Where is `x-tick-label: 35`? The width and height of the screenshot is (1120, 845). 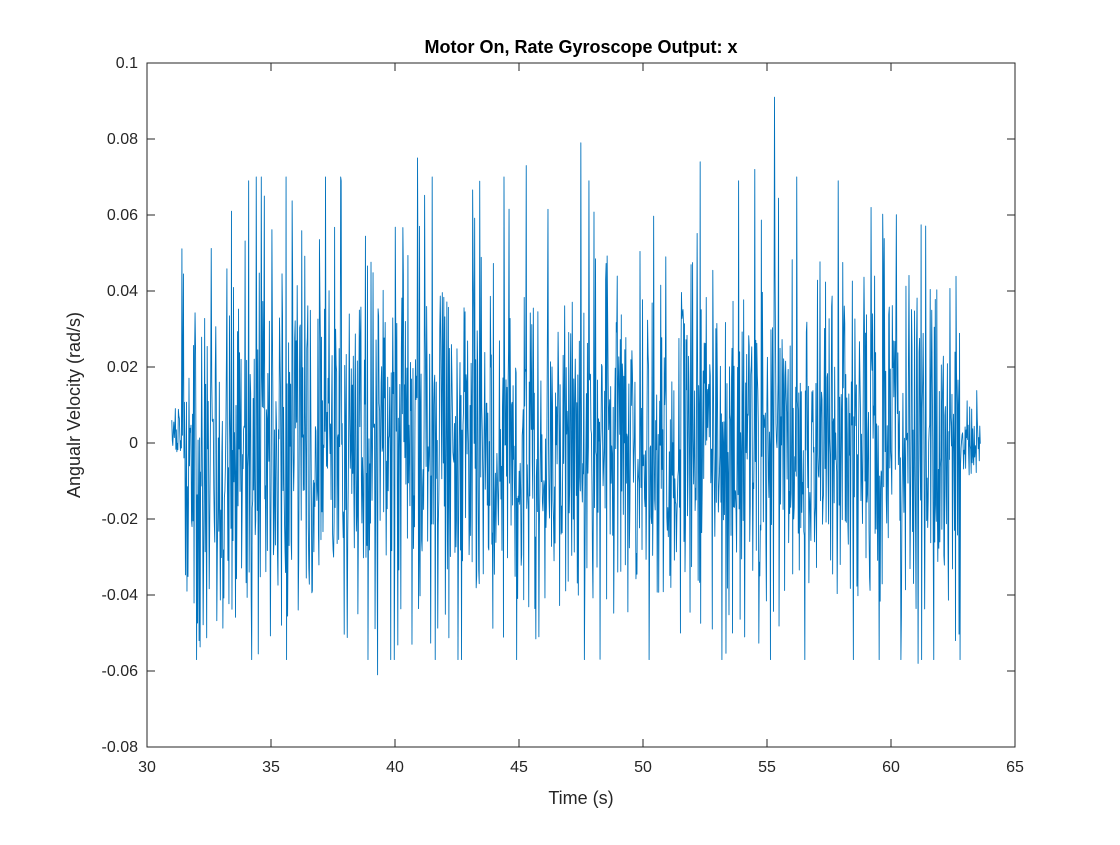 x-tick-label: 35 is located at coordinates (271, 767).